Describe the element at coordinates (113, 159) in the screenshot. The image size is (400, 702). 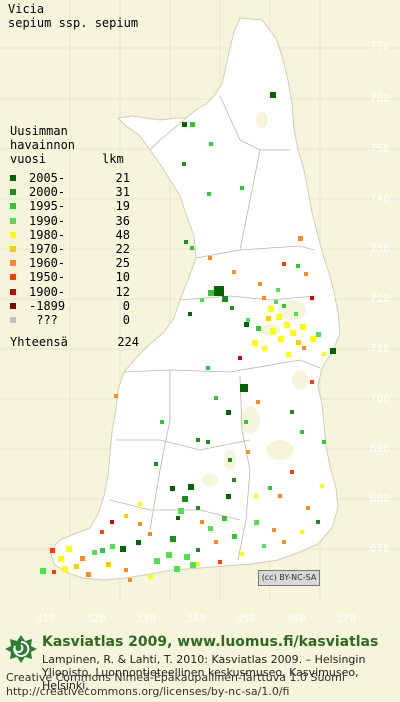
I see `legend-count-header: lkm` at that location.